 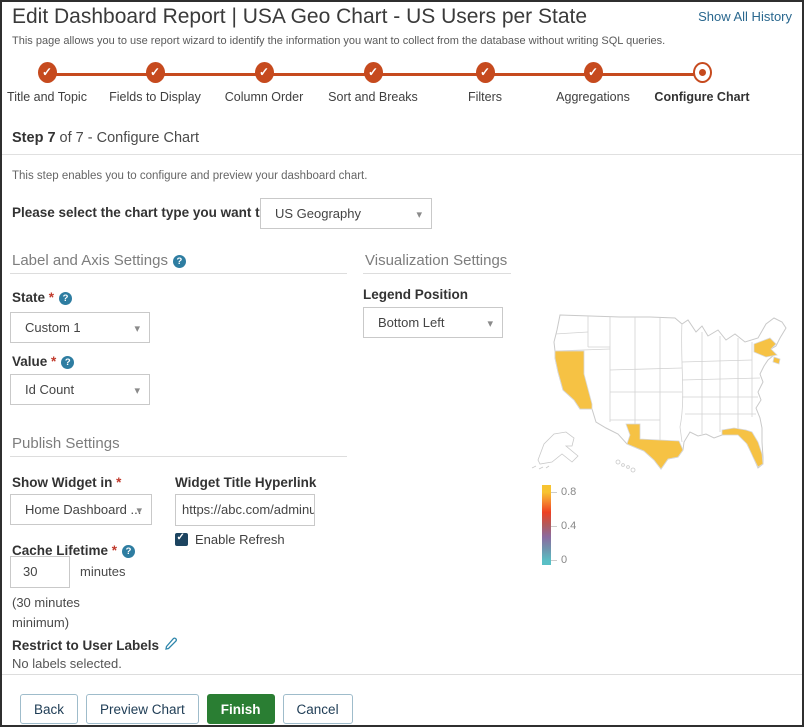 What do you see at coordinates (659, 393) in the screenshot?
I see `us-map` at bounding box center [659, 393].